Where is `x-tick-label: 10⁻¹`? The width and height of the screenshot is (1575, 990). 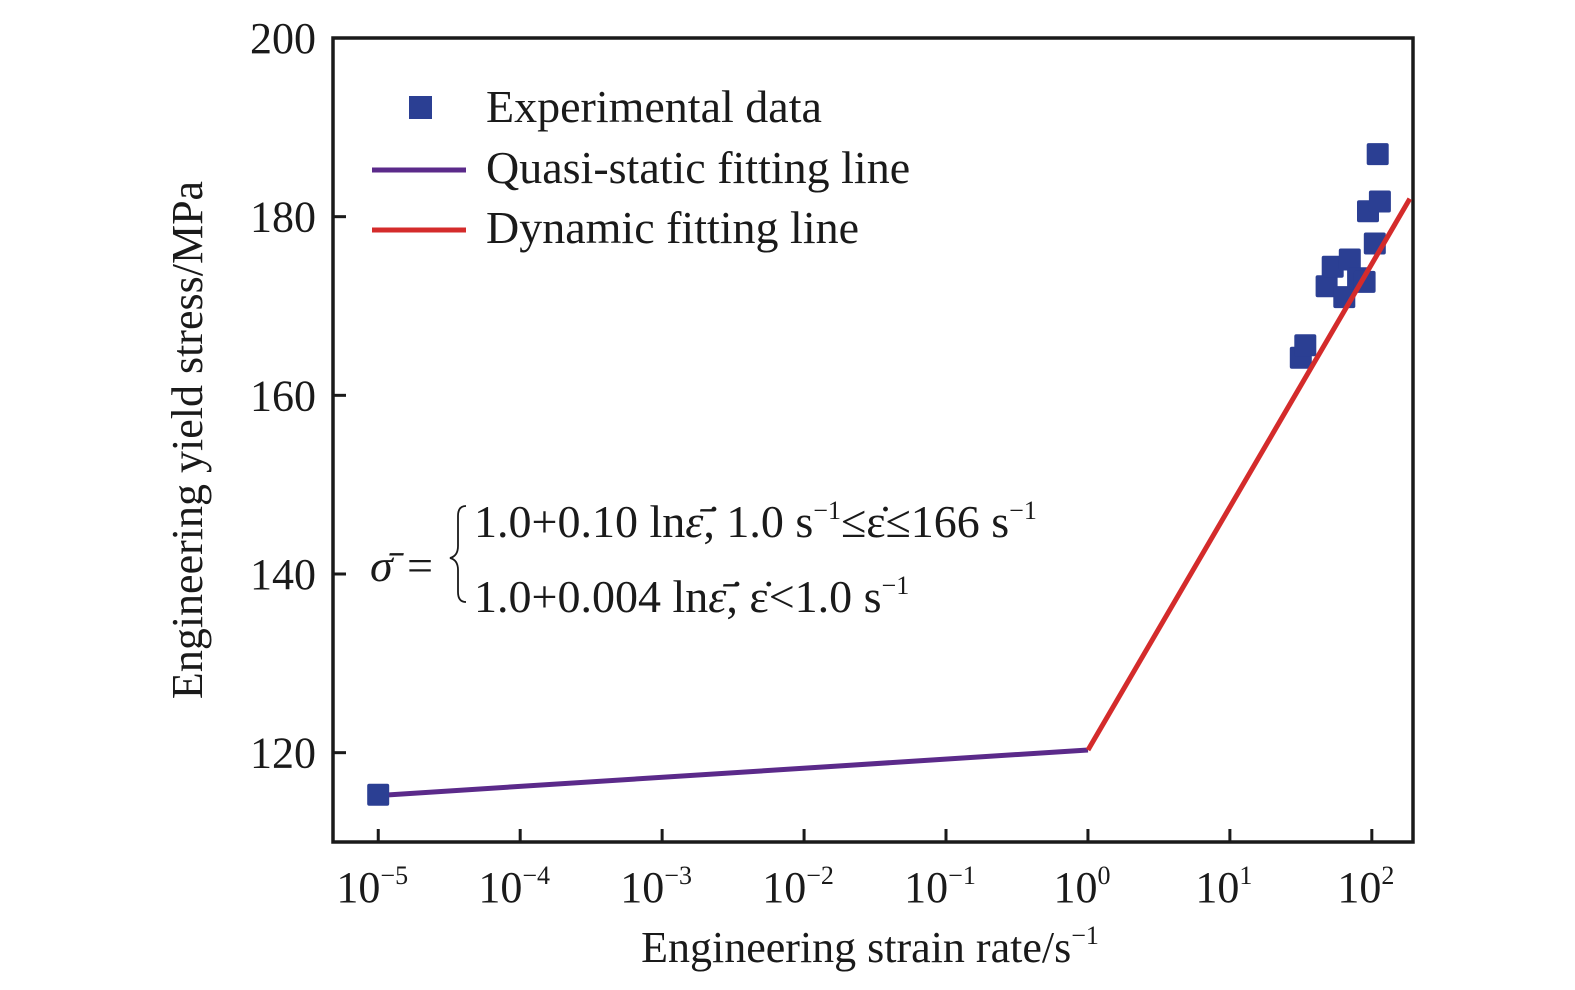 x-tick-label: 10⁻¹ is located at coordinates (940, 886).